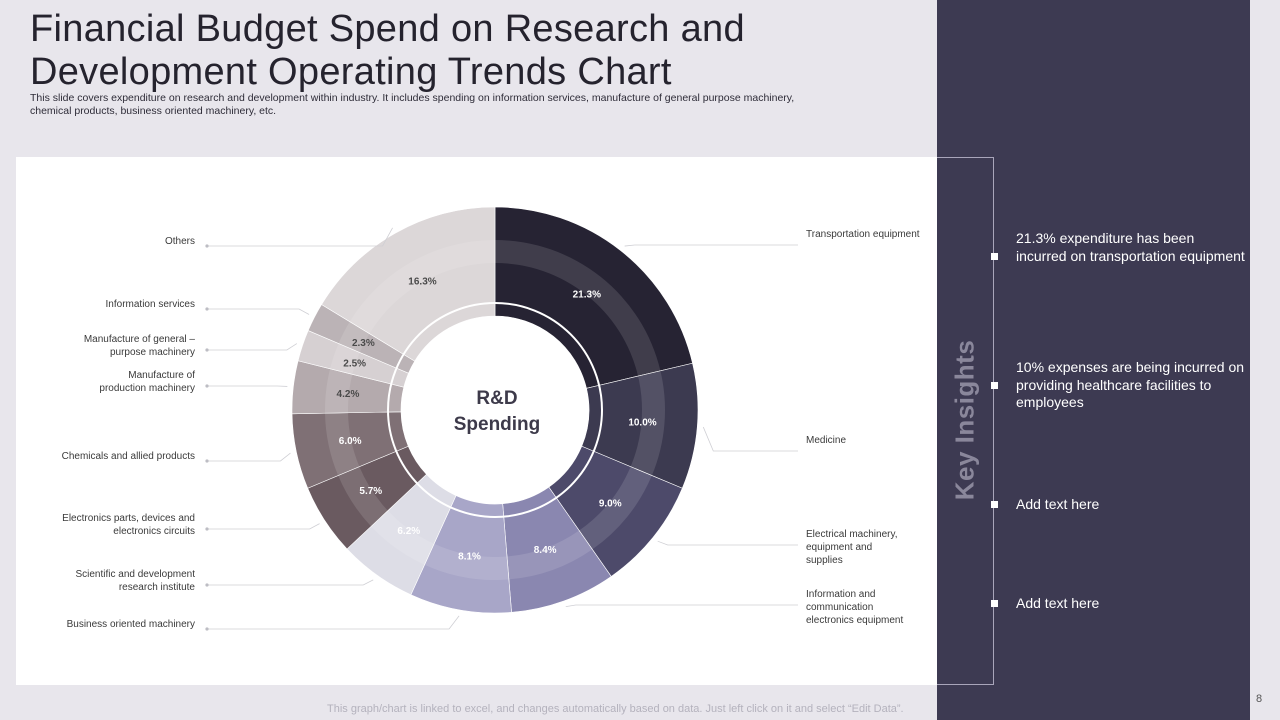 The image size is (1280, 720). I want to click on page-number: 8, so click(1259, 699).